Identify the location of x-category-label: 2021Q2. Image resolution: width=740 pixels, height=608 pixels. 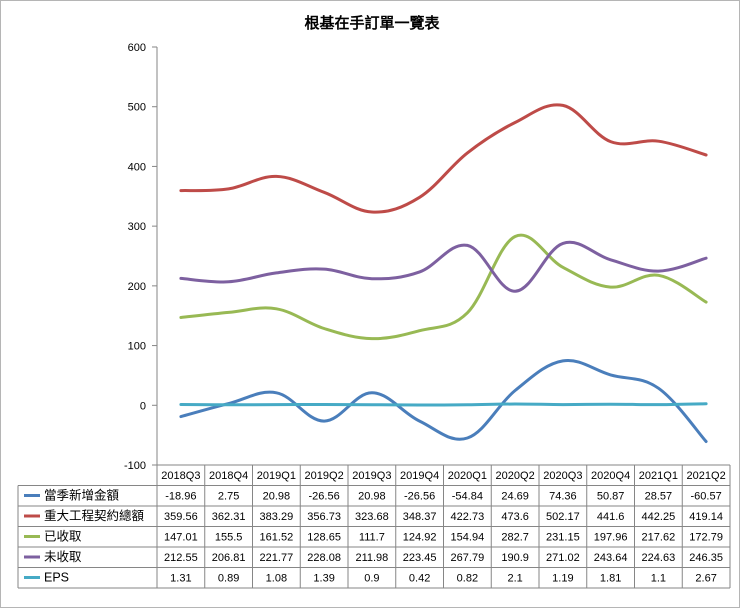
(706, 476).